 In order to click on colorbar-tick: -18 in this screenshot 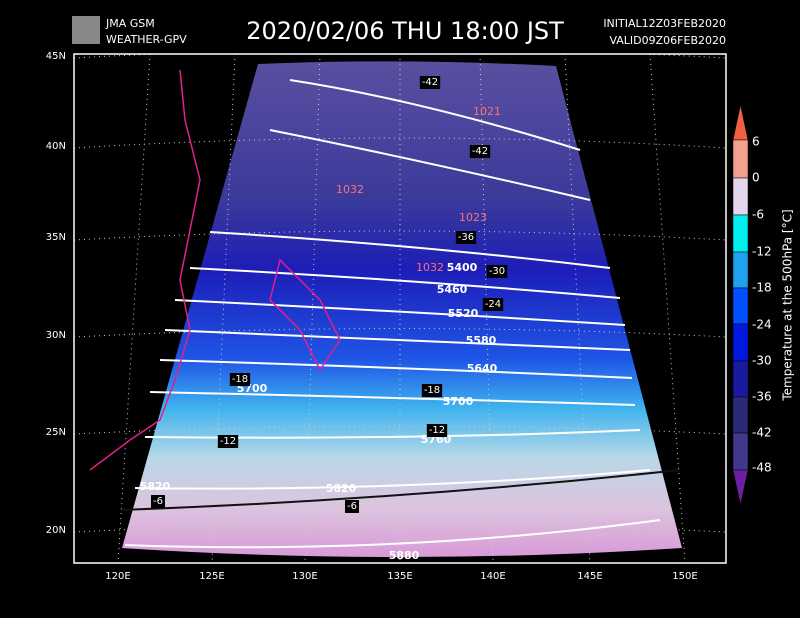, I will do `click(762, 288)`.